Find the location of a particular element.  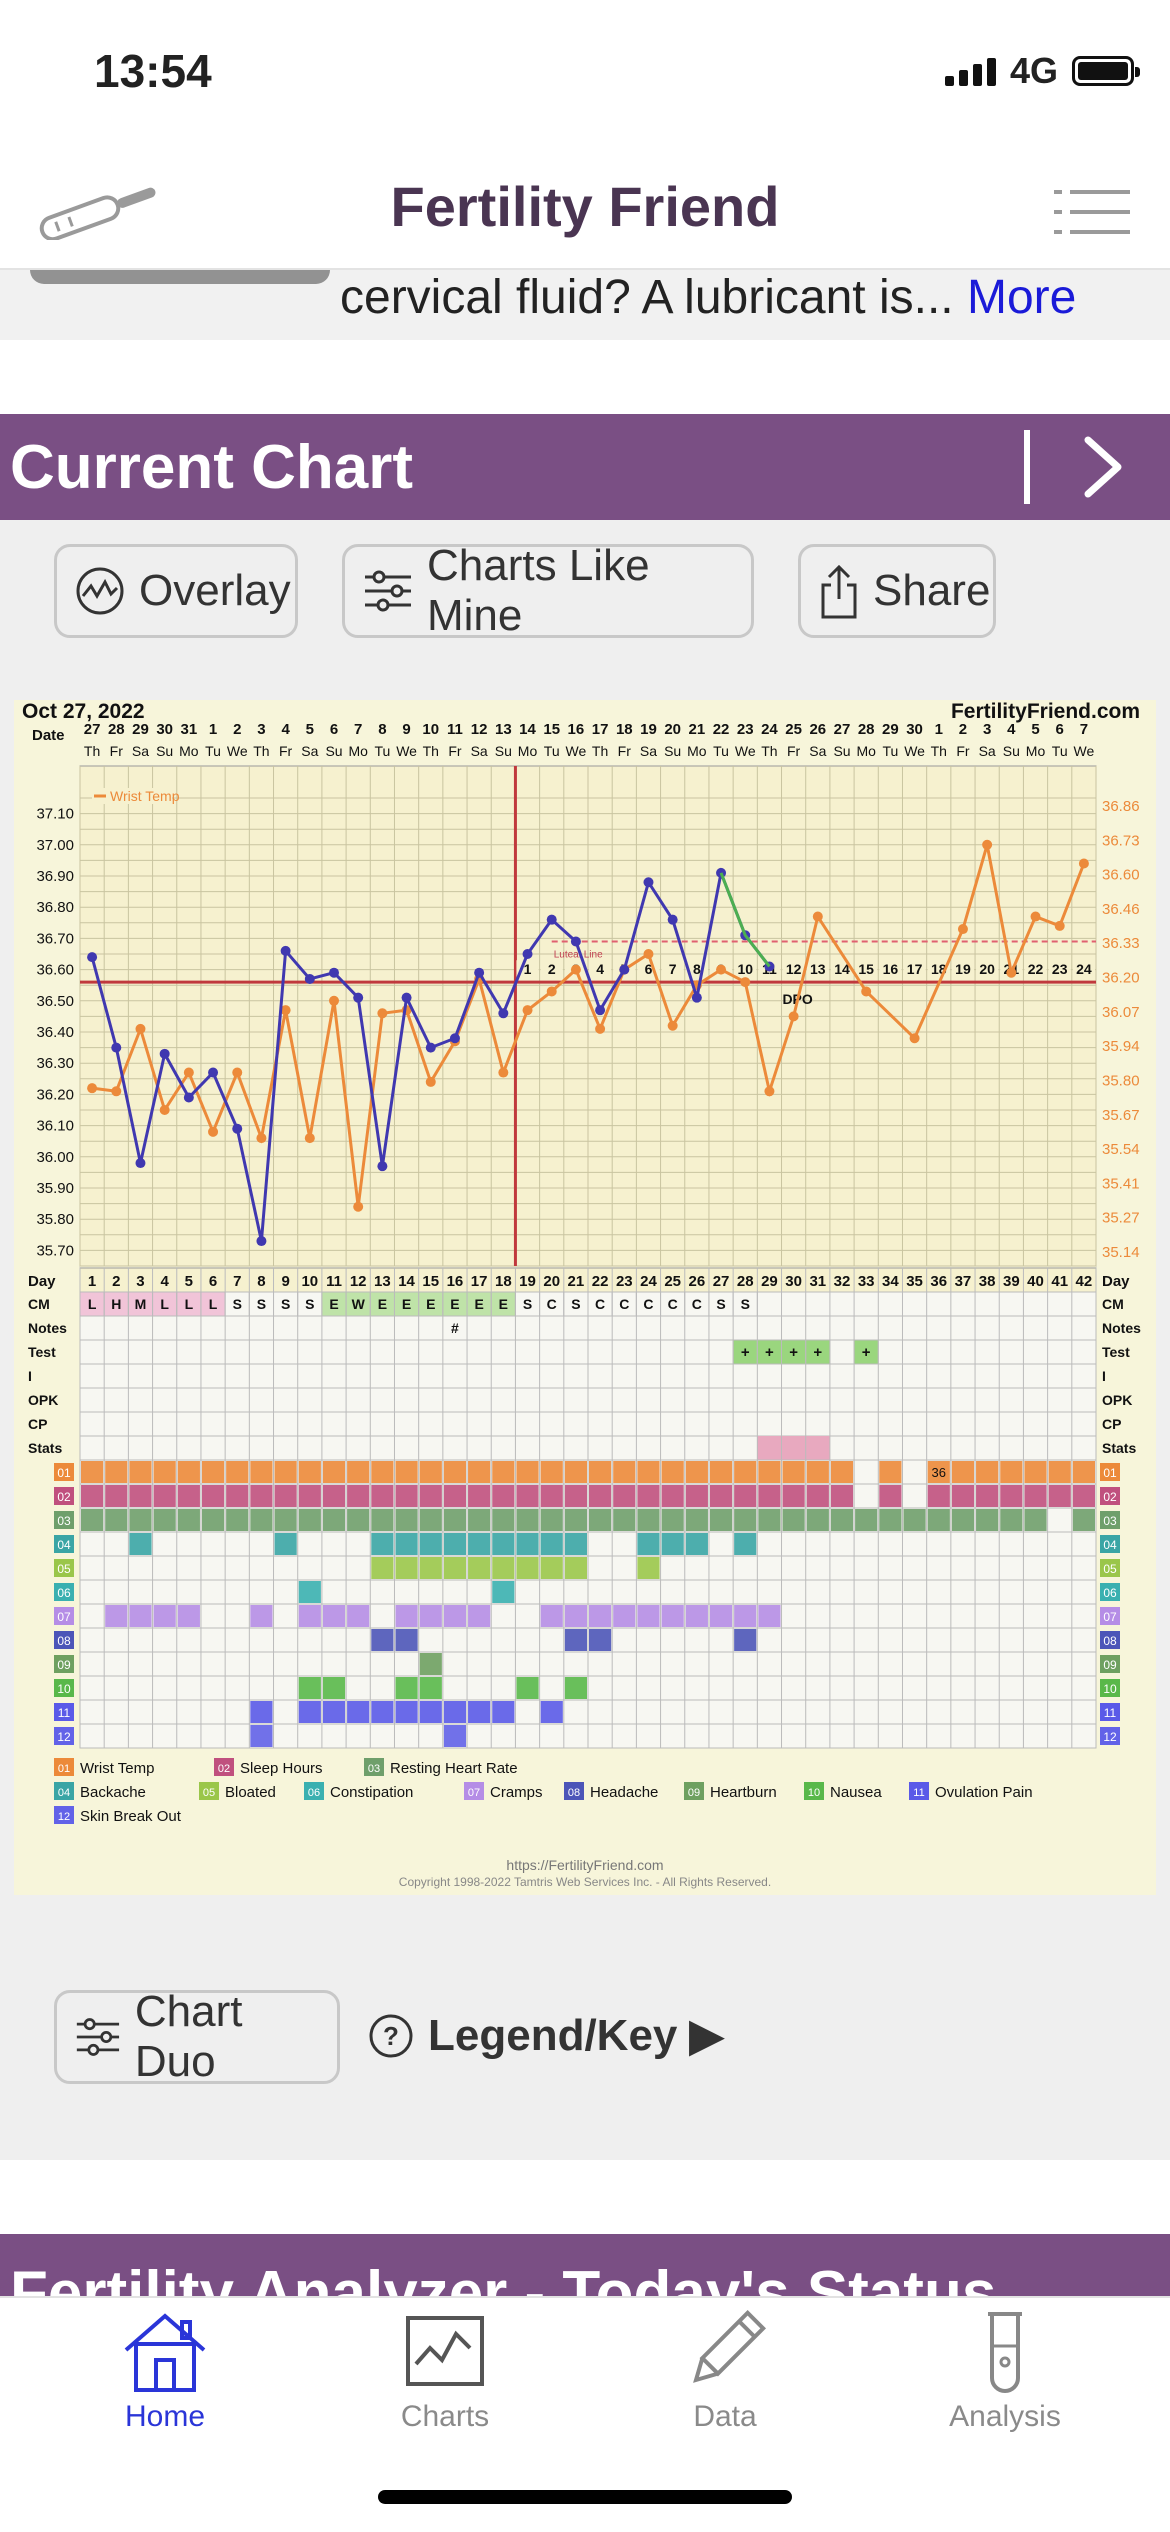

y-right-tick: 35.14 is located at coordinates (1121, 1252).